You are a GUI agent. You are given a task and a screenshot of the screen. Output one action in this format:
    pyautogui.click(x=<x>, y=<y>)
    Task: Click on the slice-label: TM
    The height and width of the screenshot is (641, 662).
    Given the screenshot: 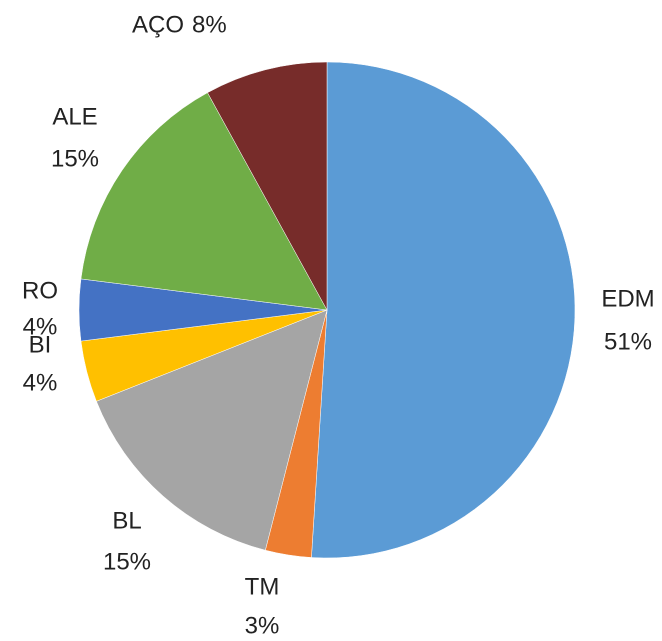 What is the action you would take?
    pyautogui.click(x=262, y=586)
    